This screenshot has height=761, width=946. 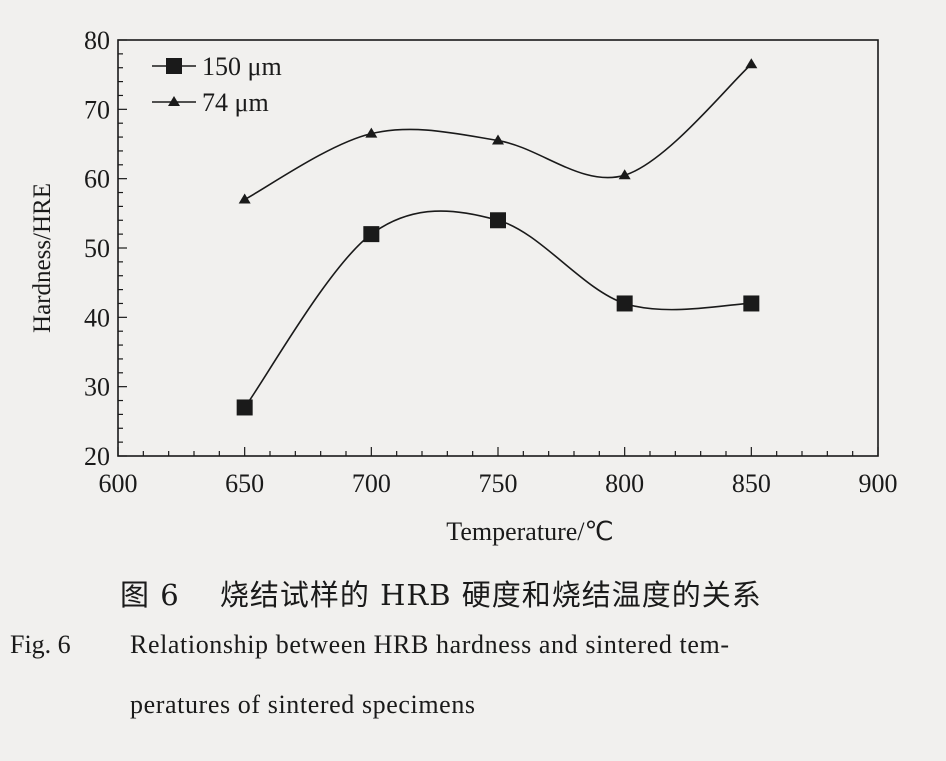 I want to click on x-tick-label: 600, so click(x=118, y=483).